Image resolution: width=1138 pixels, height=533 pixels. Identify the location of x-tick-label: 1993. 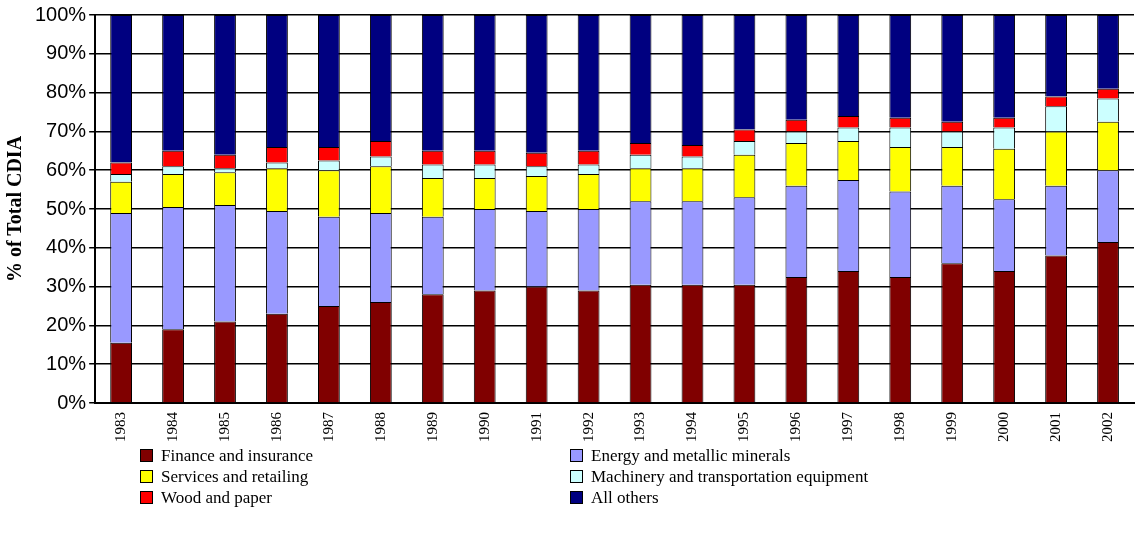
(639, 427).